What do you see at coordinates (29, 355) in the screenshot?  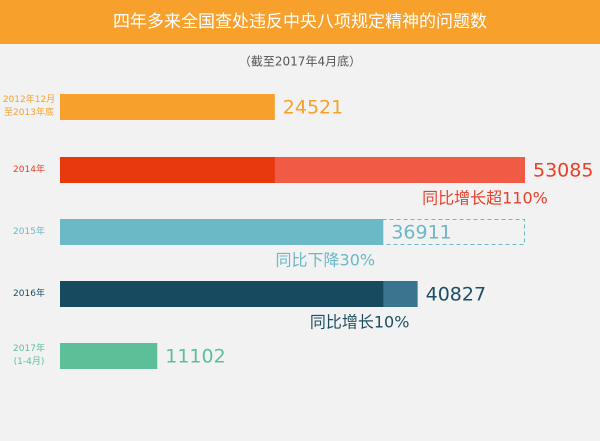 I see `category-label: 2017年 (1-4月)` at bounding box center [29, 355].